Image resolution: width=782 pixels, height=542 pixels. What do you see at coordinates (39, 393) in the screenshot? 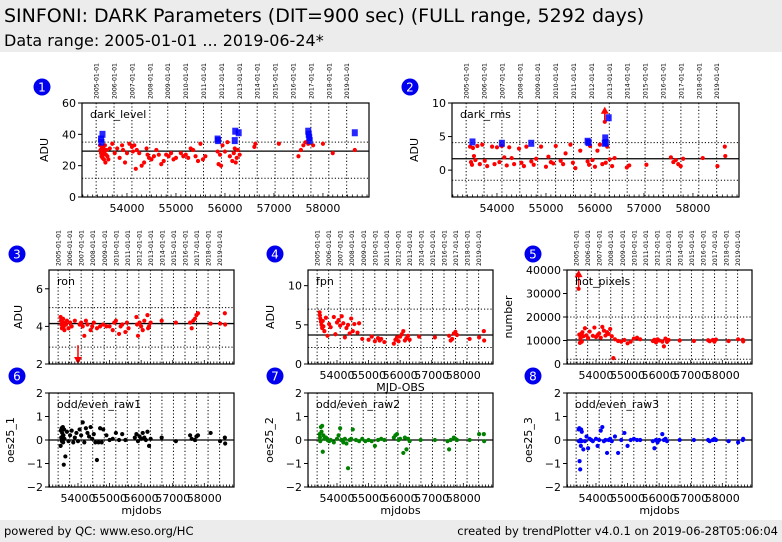
I see `y-tick-label: 2` at bounding box center [39, 393].